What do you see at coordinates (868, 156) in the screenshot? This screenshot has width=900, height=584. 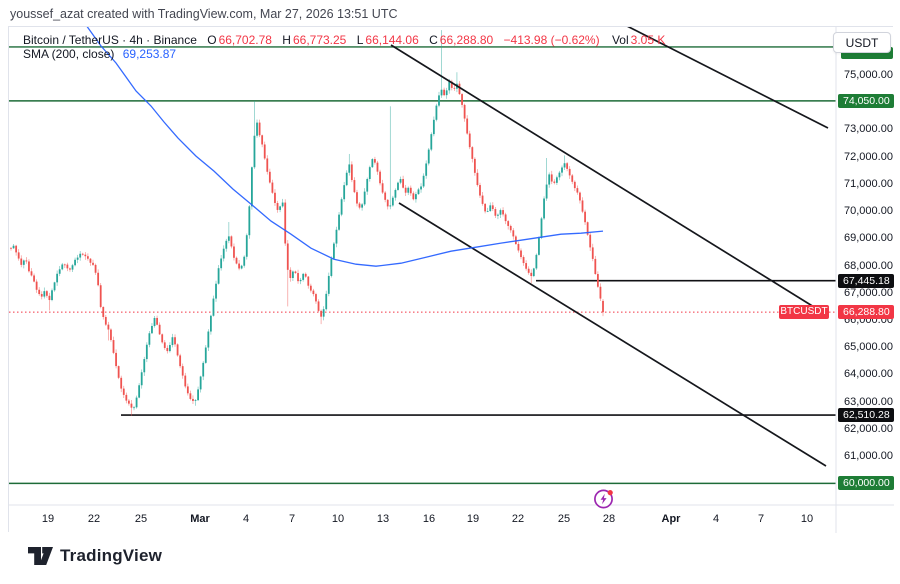 I see `y-axis-label: 72,000.00` at bounding box center [868, 156].